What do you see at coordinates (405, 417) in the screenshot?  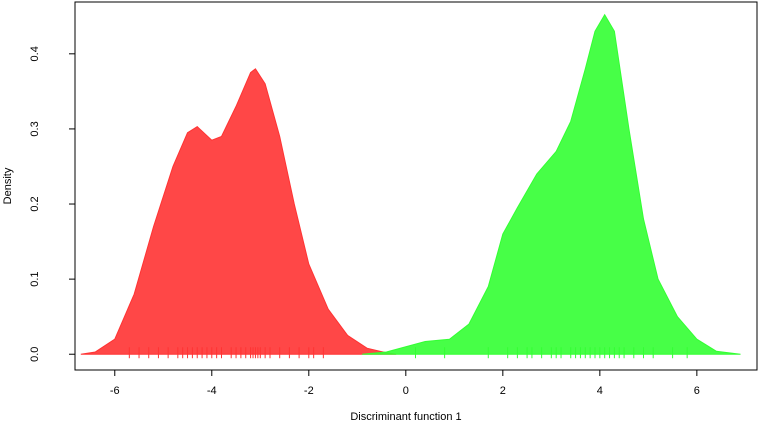 I see `x-axis-label: Discriminant function 1` at bounding box center [405, 417].